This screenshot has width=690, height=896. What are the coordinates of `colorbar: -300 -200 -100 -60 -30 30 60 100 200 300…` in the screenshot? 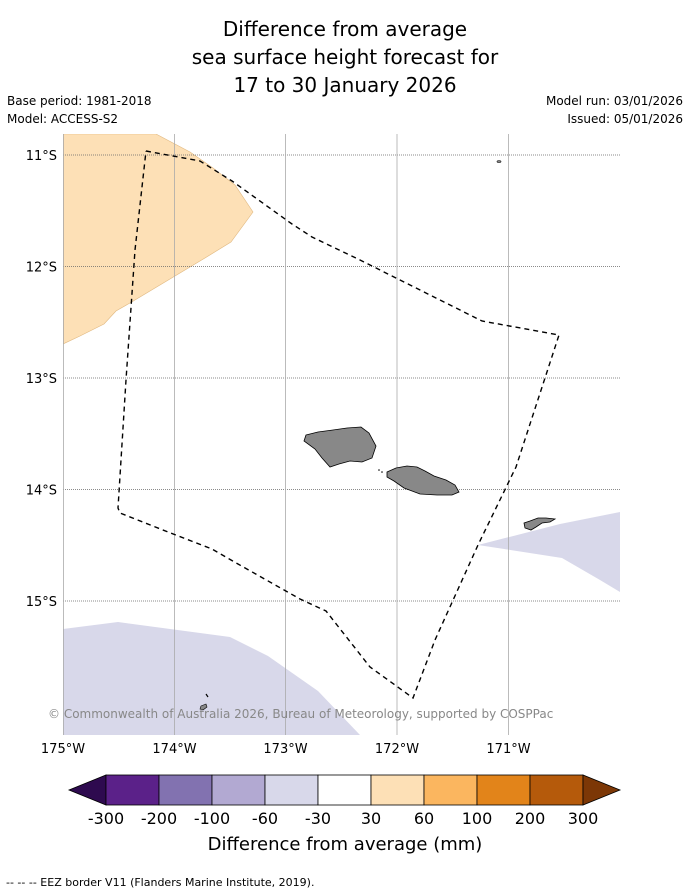 It's located at (344, 814).